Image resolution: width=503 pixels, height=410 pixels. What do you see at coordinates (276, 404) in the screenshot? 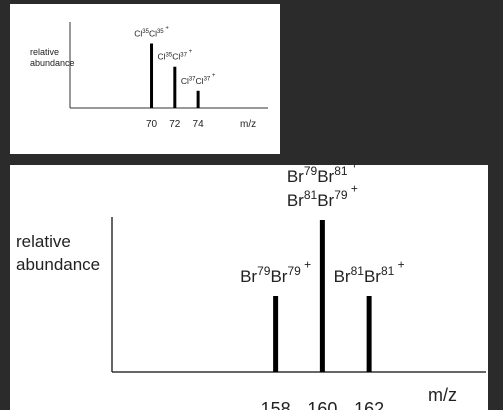
I see `x-tick-label: 158` at bounding box center [276, 404].